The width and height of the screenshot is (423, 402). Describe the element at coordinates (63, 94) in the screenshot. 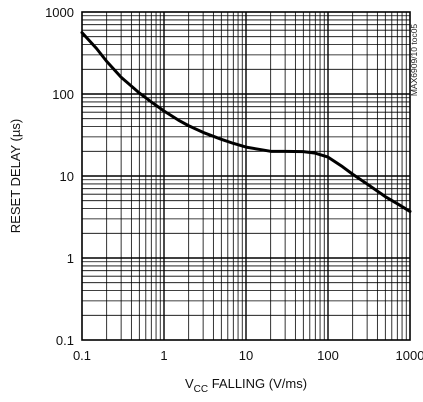

I see `y-tick-label: 100` at that location.